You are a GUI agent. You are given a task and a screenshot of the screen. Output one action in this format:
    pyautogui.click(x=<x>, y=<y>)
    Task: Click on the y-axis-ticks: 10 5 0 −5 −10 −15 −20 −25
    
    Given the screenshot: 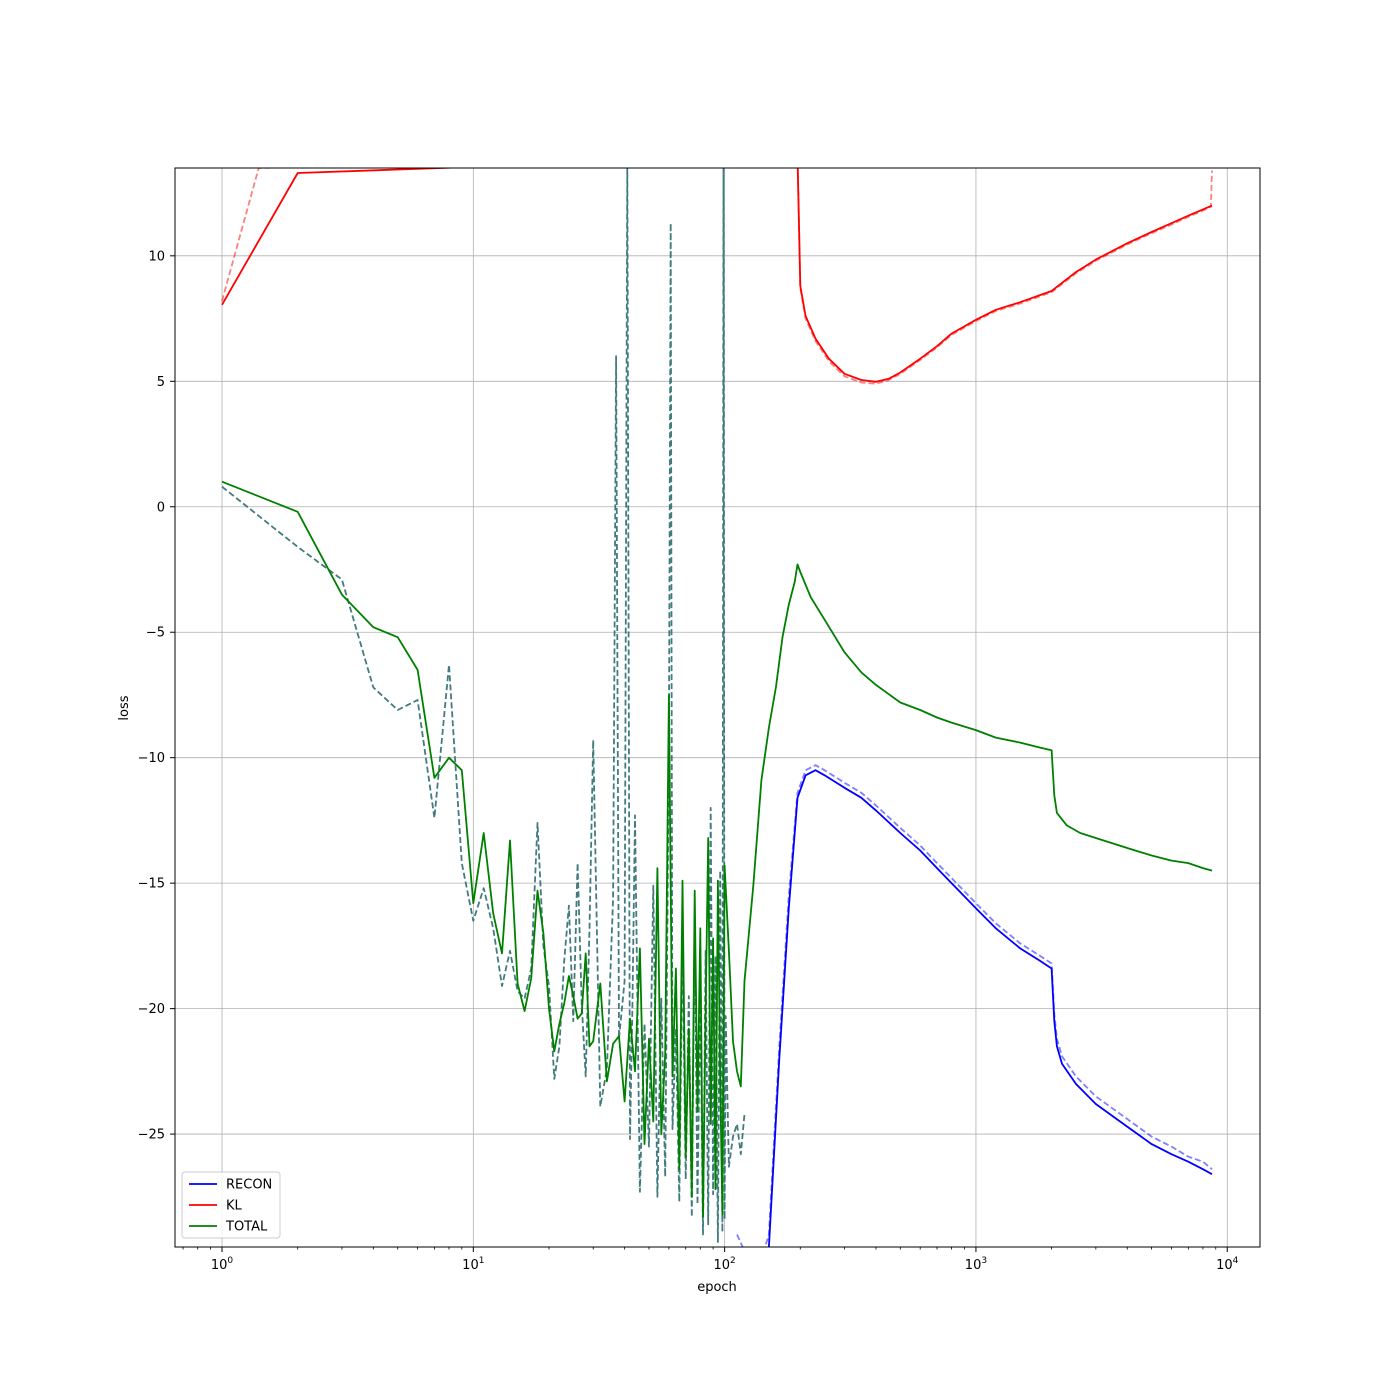 What is the action you would take?
    pyautogui.click(x=156, y=696)
    